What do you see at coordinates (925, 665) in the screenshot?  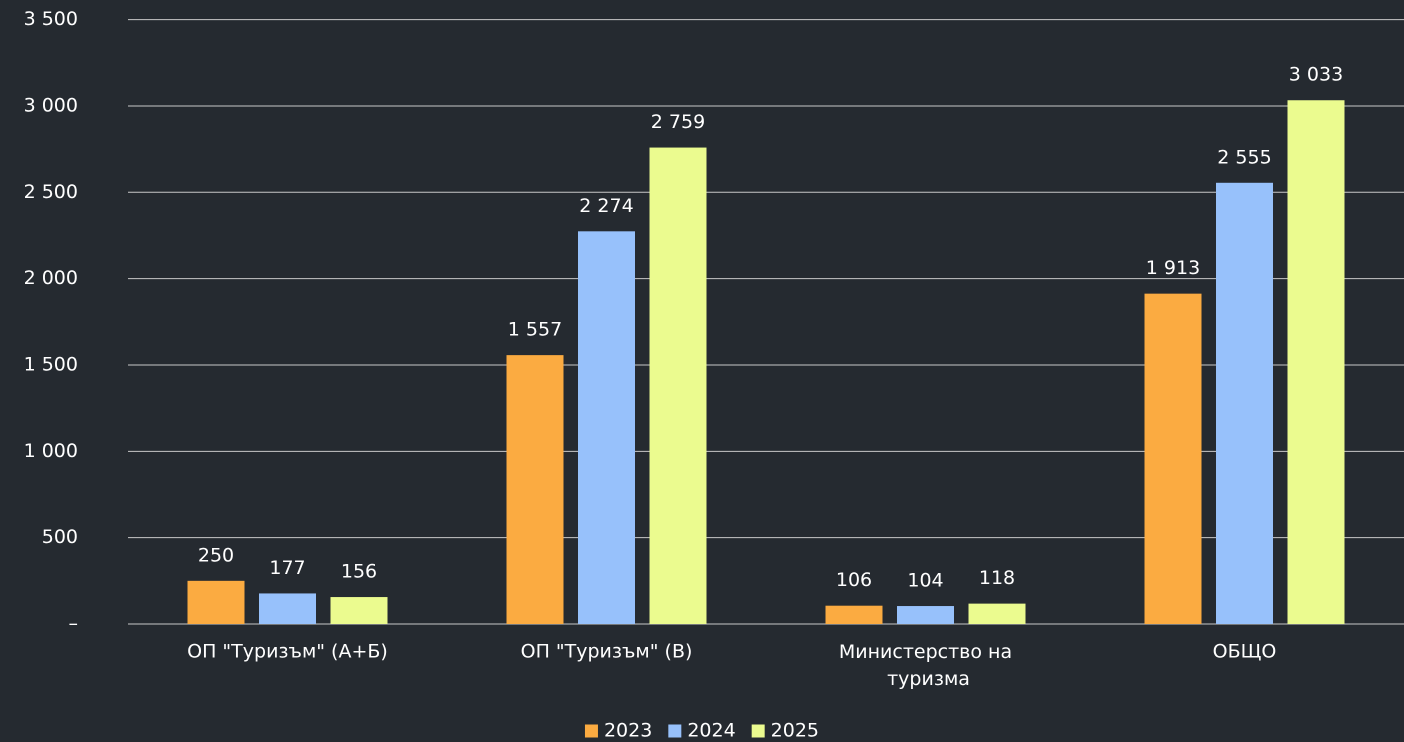 I see `x-tick-label: Министерство на туризма` at bounding box center [925, 665].